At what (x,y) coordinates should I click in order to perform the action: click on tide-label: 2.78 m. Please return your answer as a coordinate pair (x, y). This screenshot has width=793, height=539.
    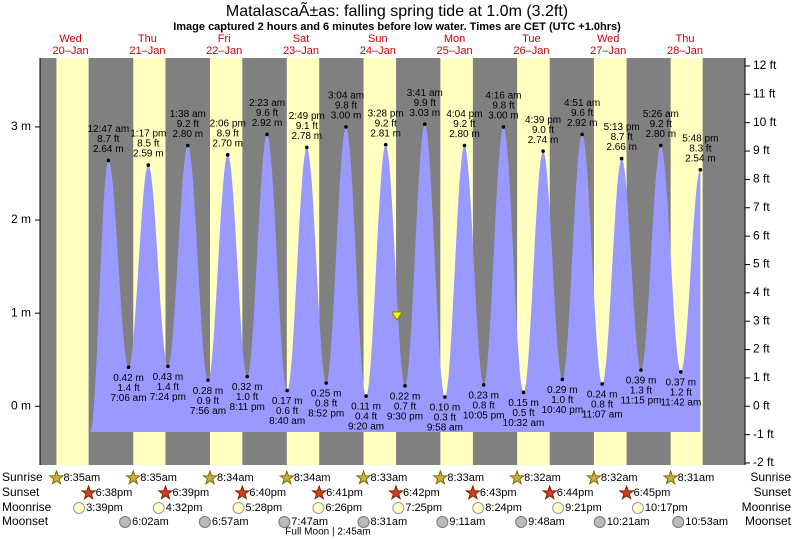
    Looking at the image, I should click on (307, 136).